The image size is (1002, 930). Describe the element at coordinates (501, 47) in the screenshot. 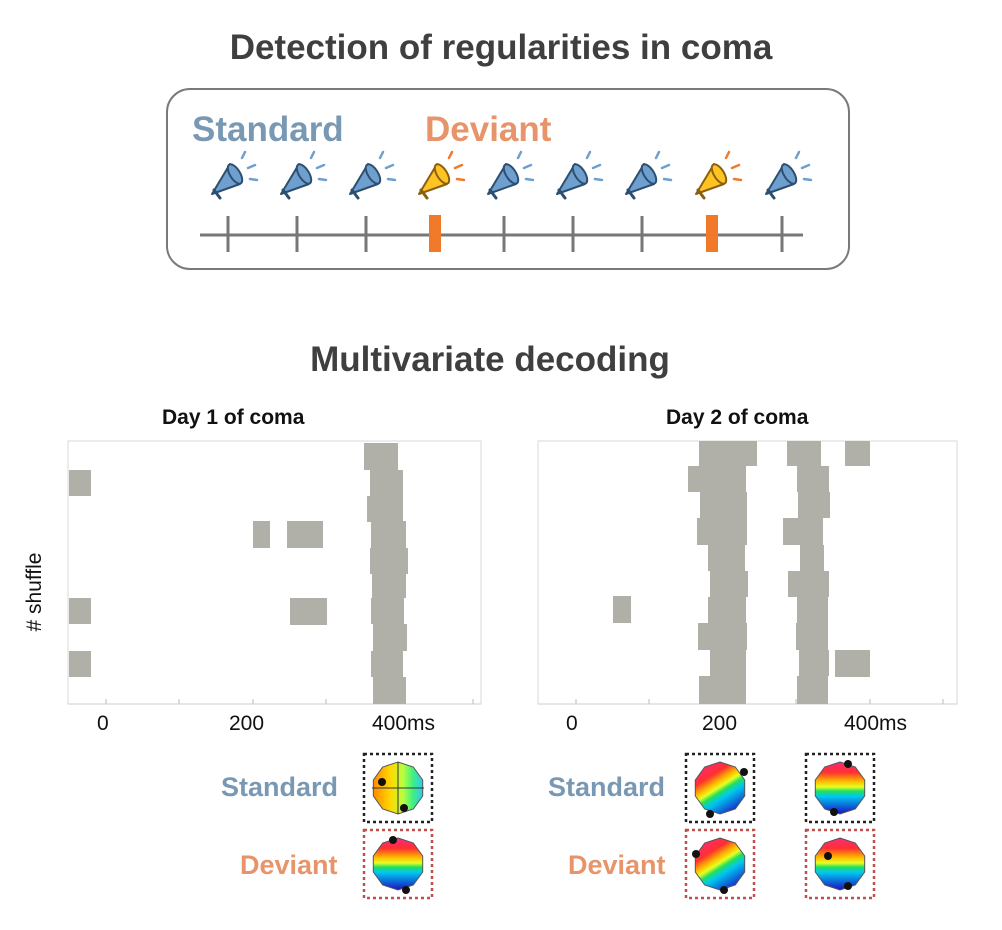

I see `main-title: Detection of regularities in coma` at that location.